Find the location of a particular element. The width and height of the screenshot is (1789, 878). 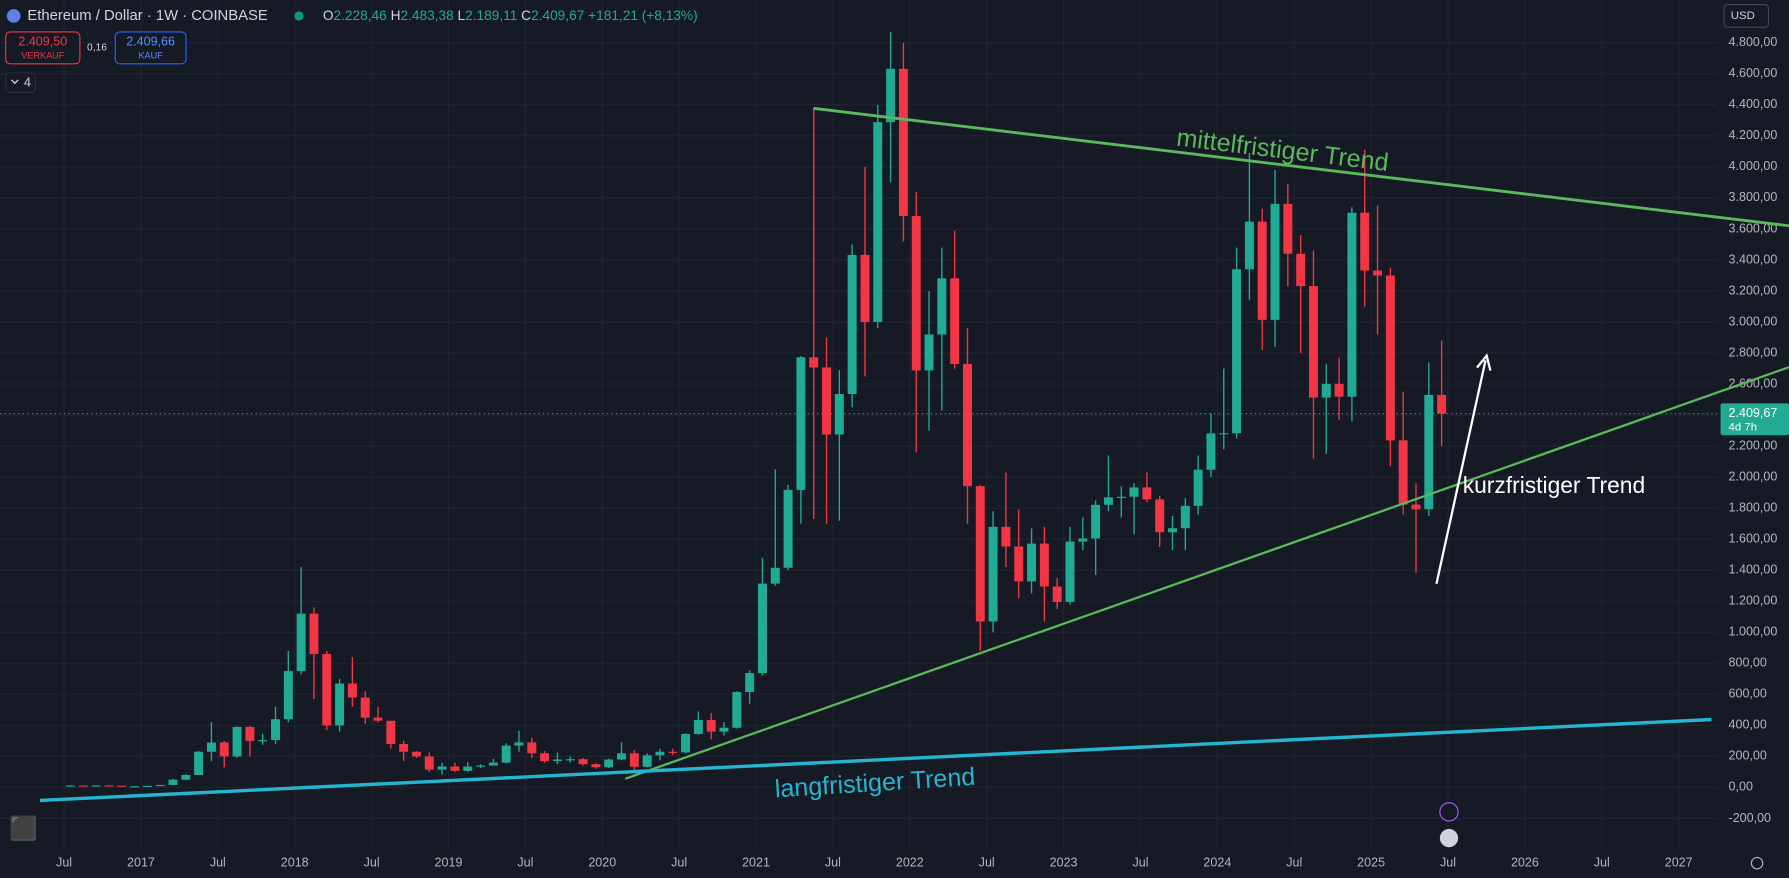

x-tick-label: 2018 is located at coordinates (295, 862).